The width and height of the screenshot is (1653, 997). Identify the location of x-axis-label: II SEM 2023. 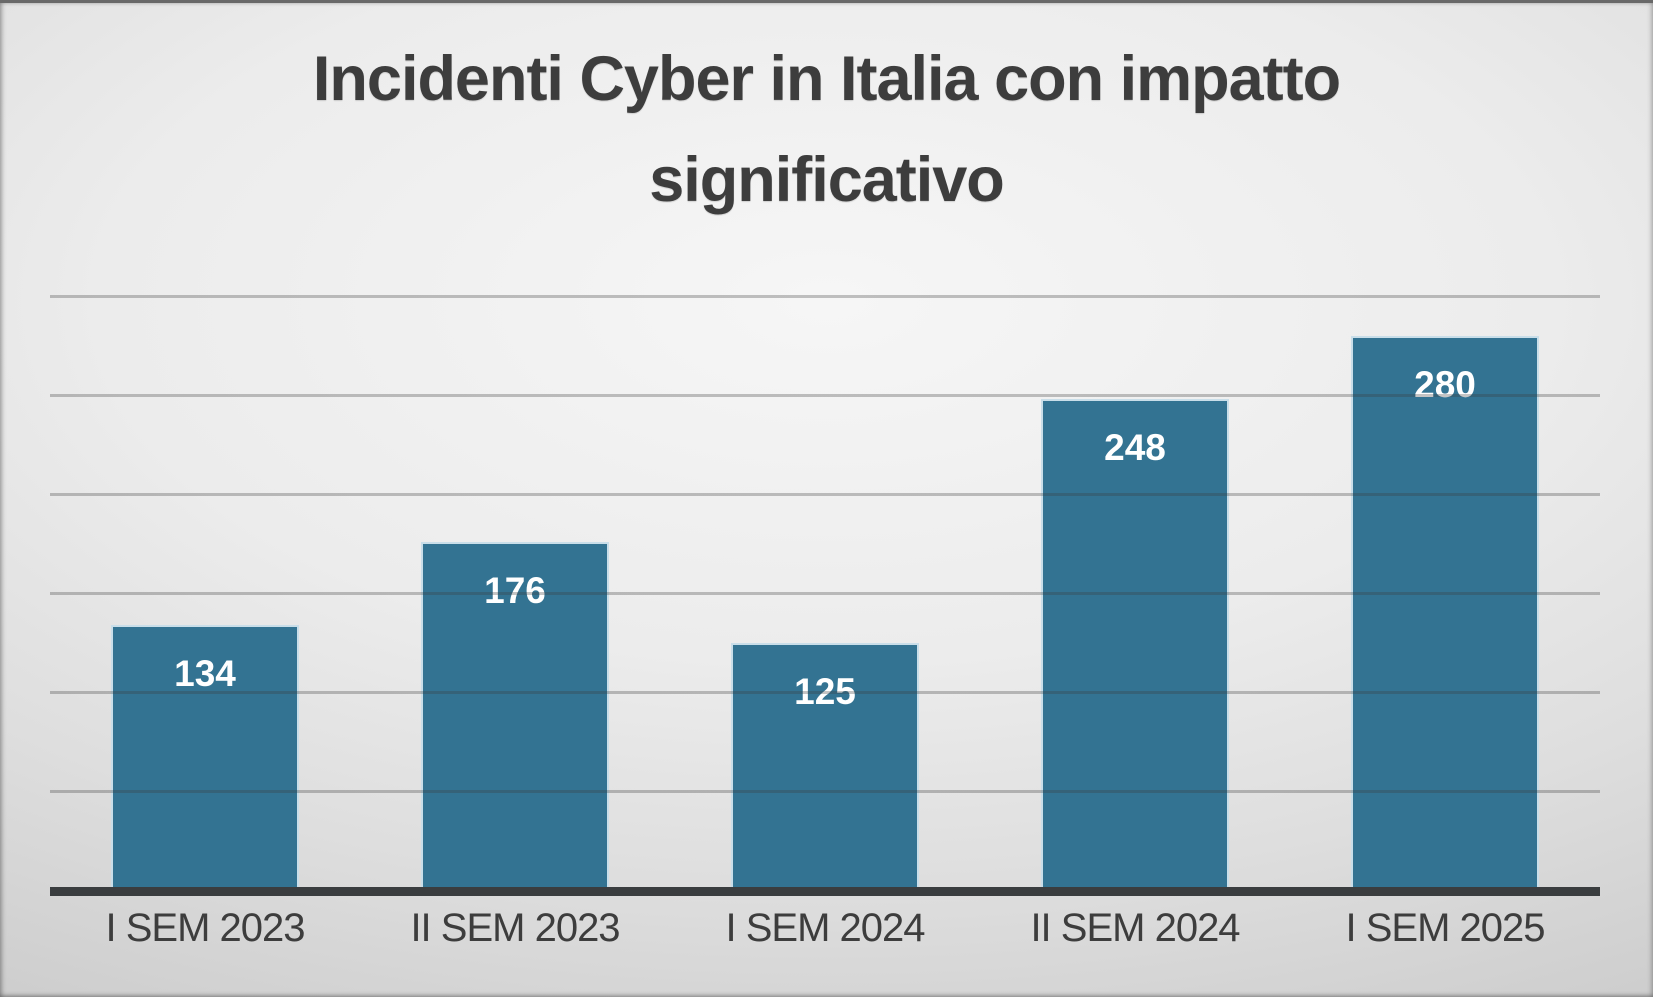
(515, 928).